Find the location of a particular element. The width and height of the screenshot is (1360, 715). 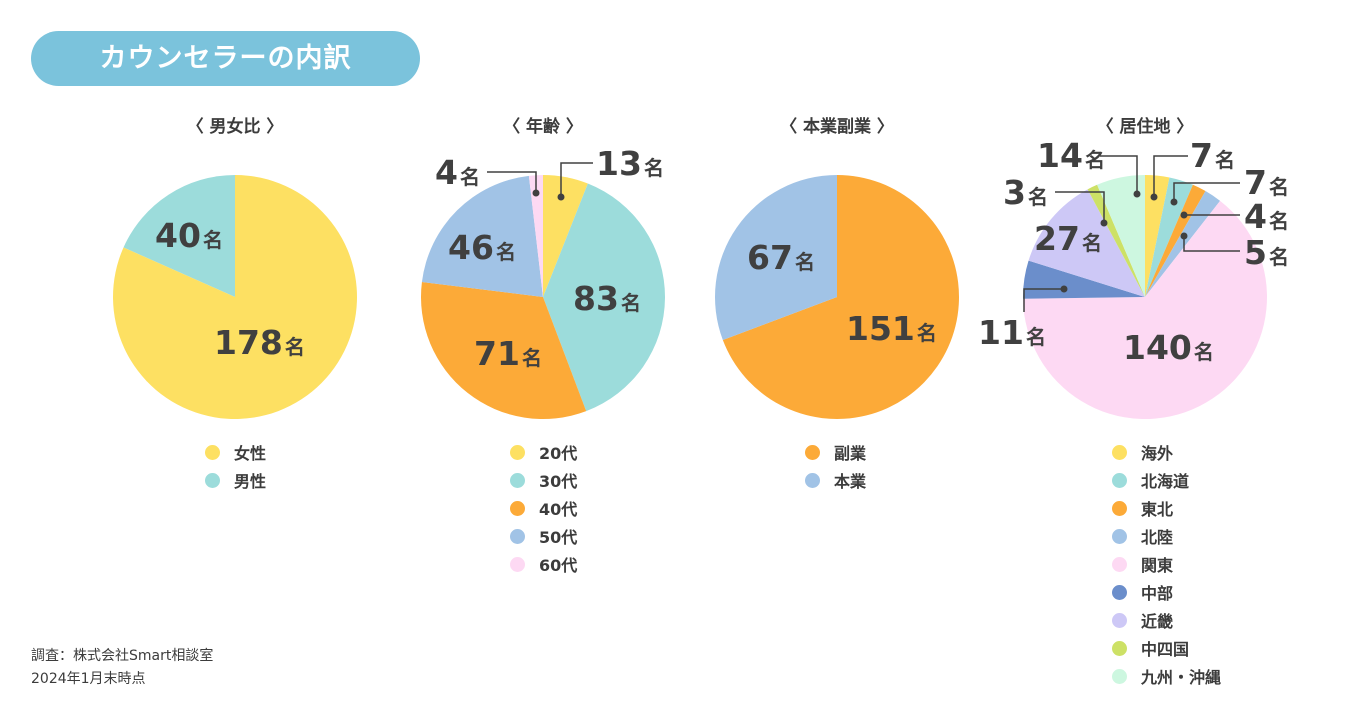

pie-slice-gender-女性 is located at coordinates (234, 297).